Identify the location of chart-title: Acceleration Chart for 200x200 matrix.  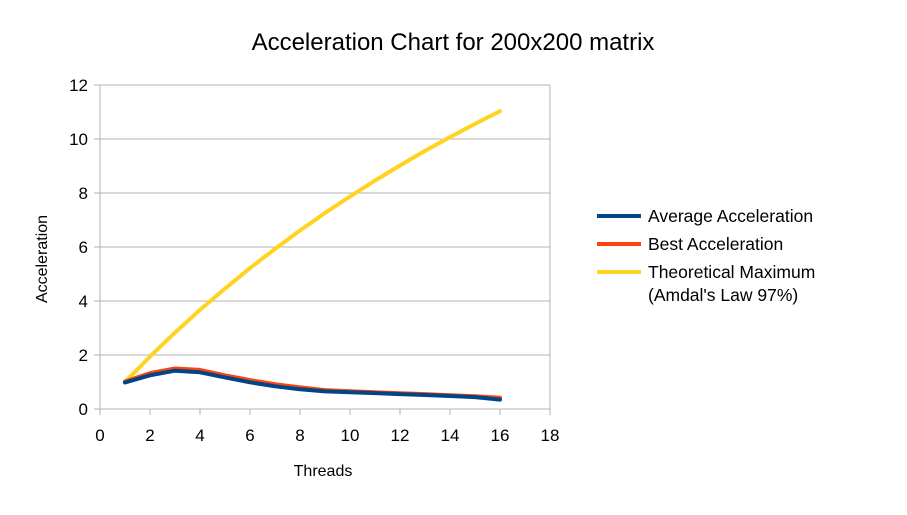
(453, 42).